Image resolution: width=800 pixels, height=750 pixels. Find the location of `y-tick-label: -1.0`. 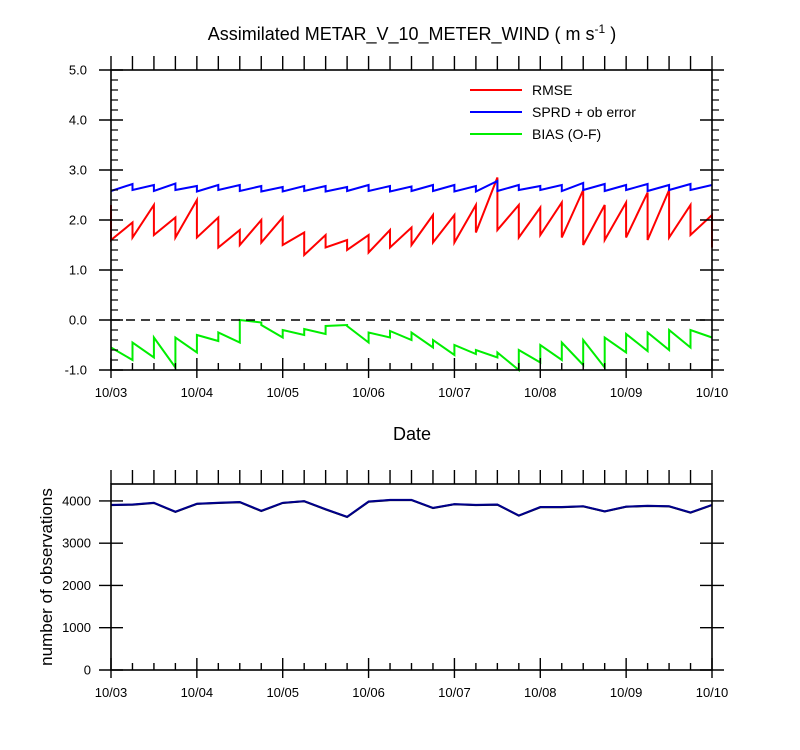

y-tick-label: -1.0 is located at coordinates (76, 370).